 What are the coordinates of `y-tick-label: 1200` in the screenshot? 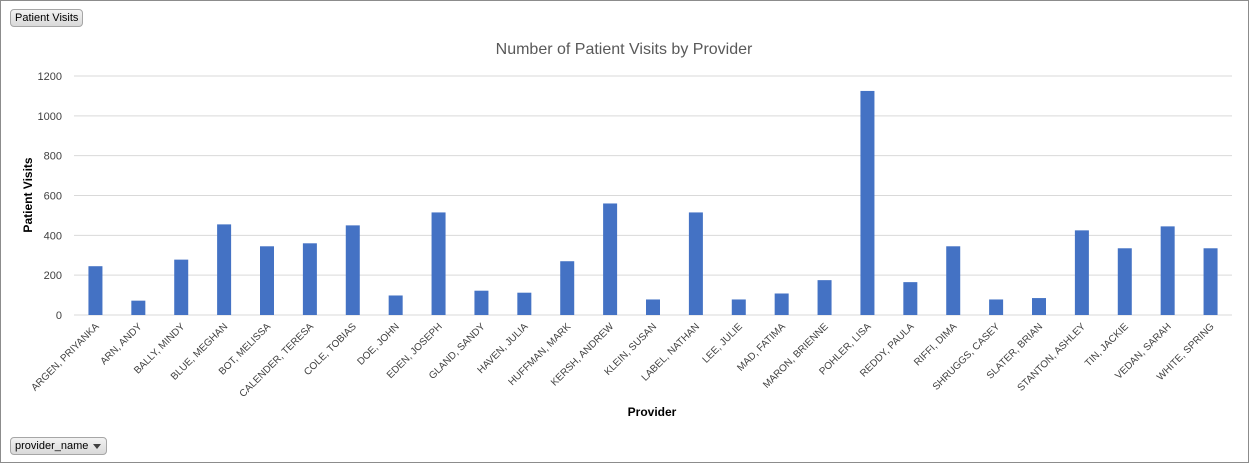 It's located at (50, 77).